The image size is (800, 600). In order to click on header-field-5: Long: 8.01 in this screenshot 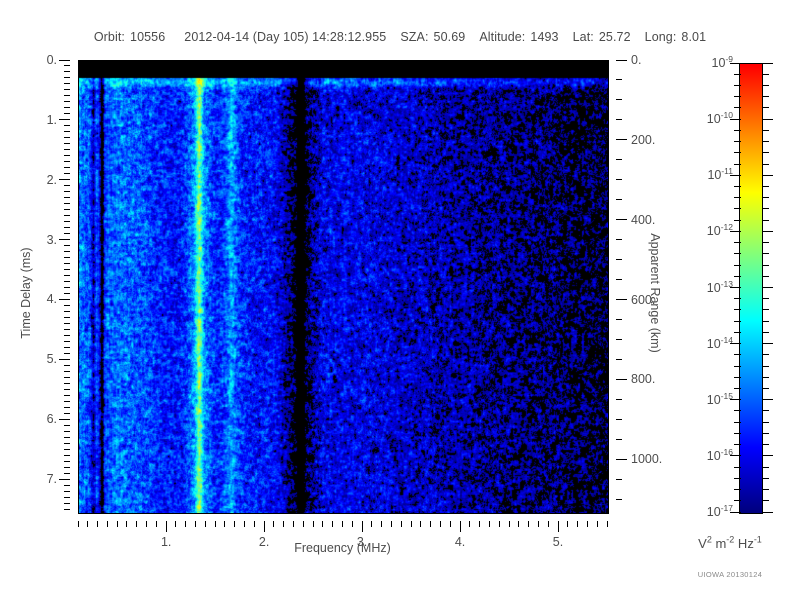, I will do `click(676, 37)`.